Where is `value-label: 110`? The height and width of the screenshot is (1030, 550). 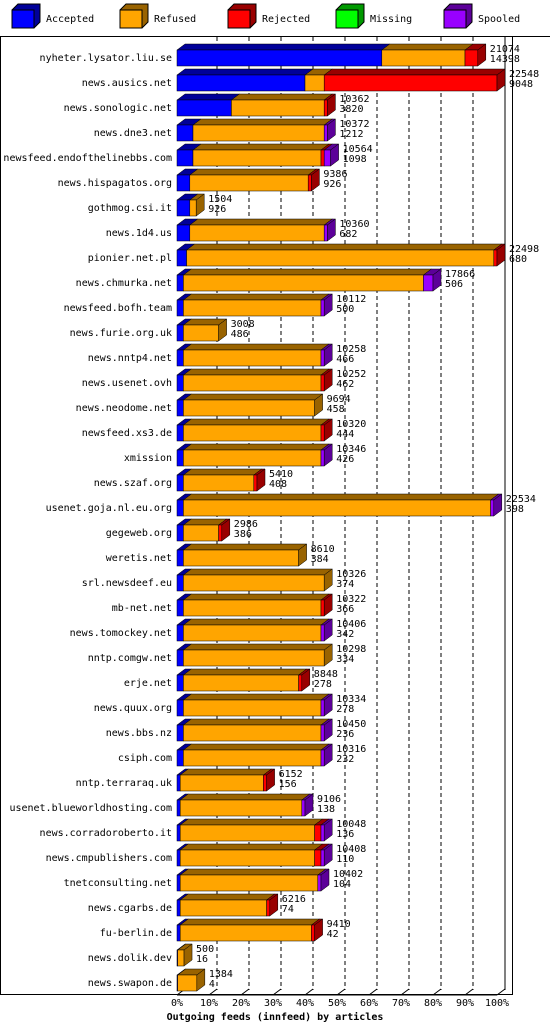
value-label: 110 is located at coordinates (345, 859).